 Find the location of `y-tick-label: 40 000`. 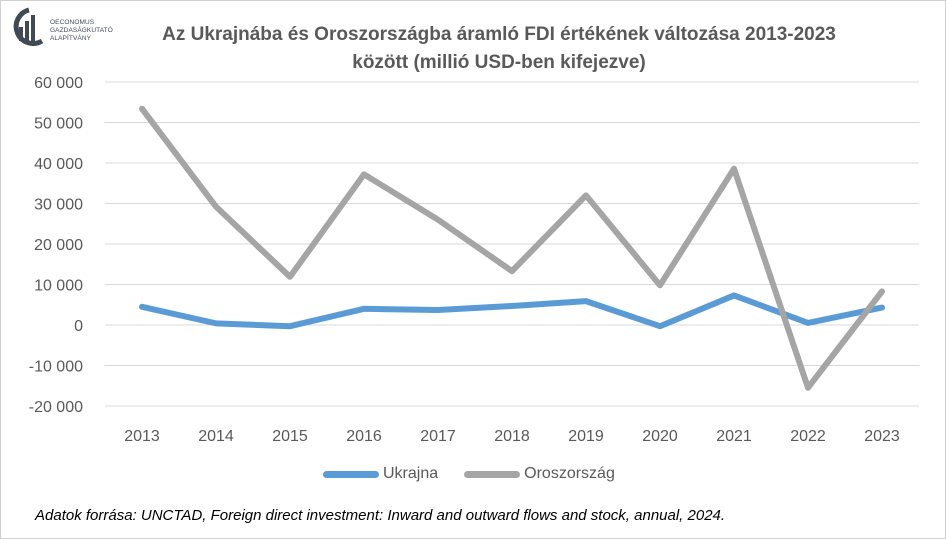

y-tick-label: 40 000 is located at coordinates (58, 164).